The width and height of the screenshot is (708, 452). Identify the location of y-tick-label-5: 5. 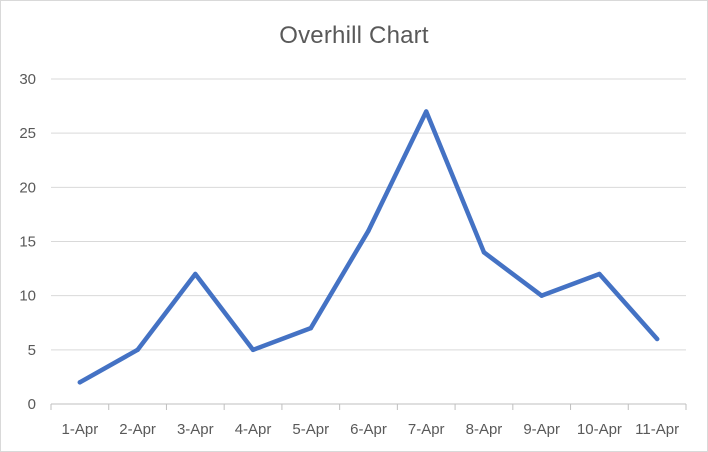
(32, 350).